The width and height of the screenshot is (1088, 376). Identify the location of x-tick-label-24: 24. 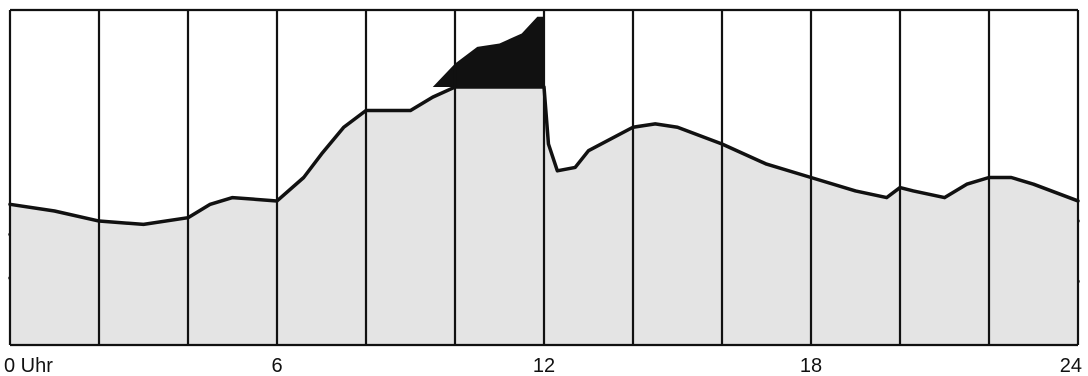
(1071, 365).